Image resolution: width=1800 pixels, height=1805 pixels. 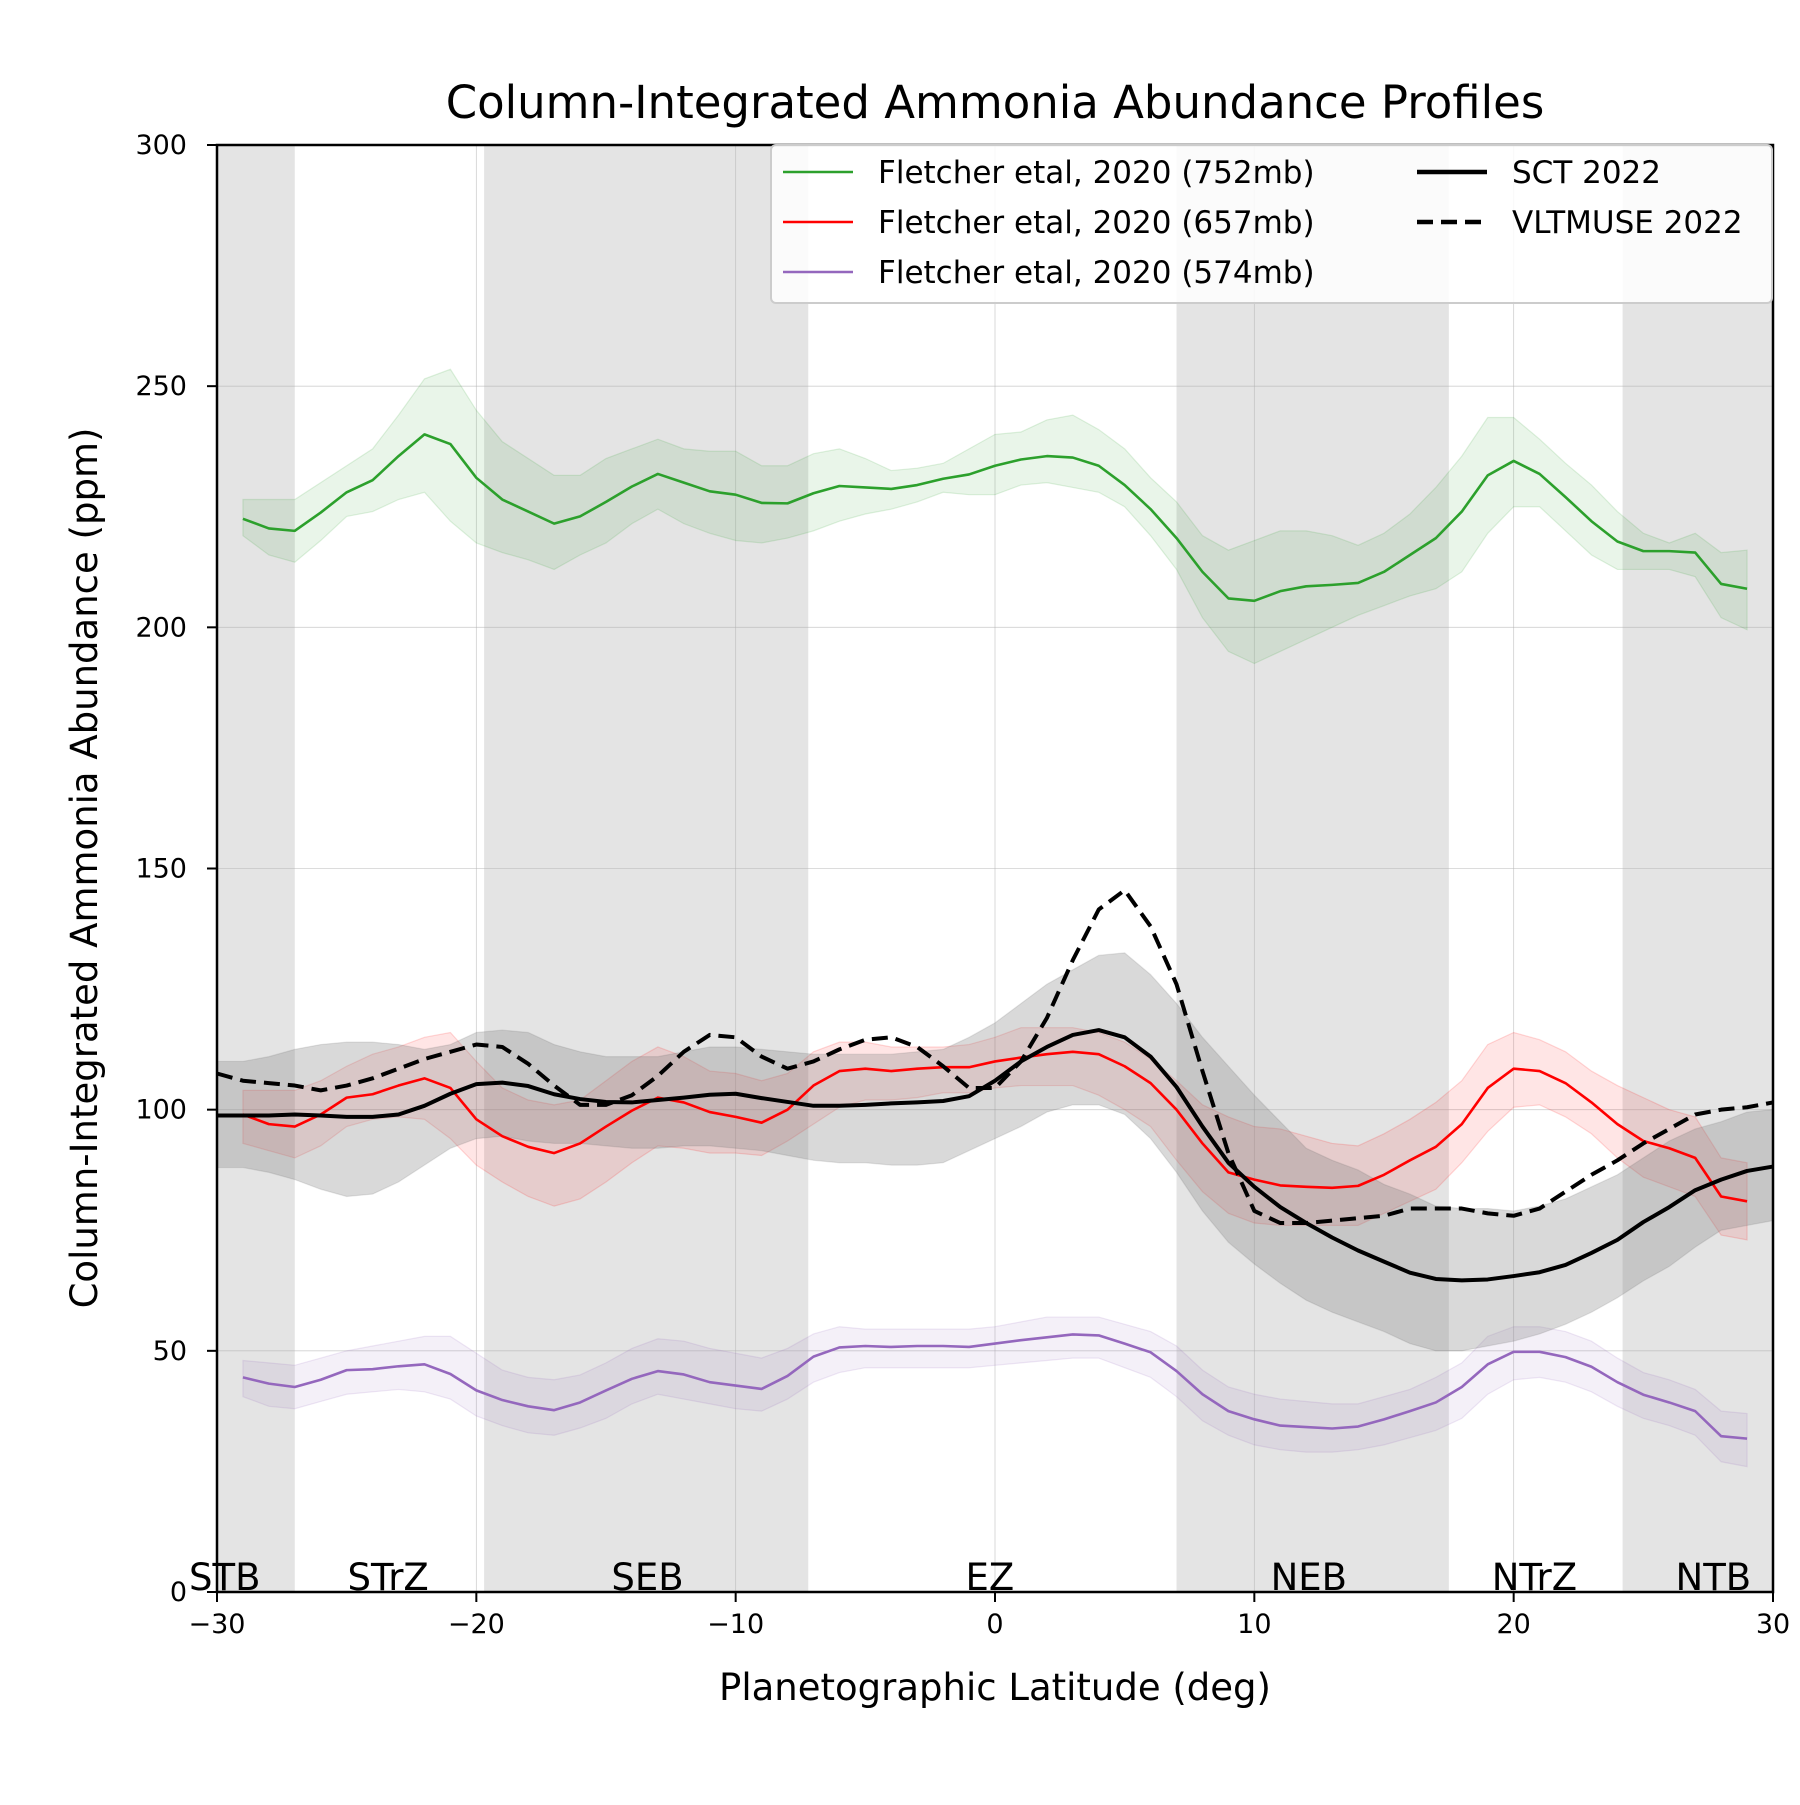 What do you see at coordinates (161, 1110) in the screenshot?
I see `y-tick-label: 100` at bounding box center [161, 1110].